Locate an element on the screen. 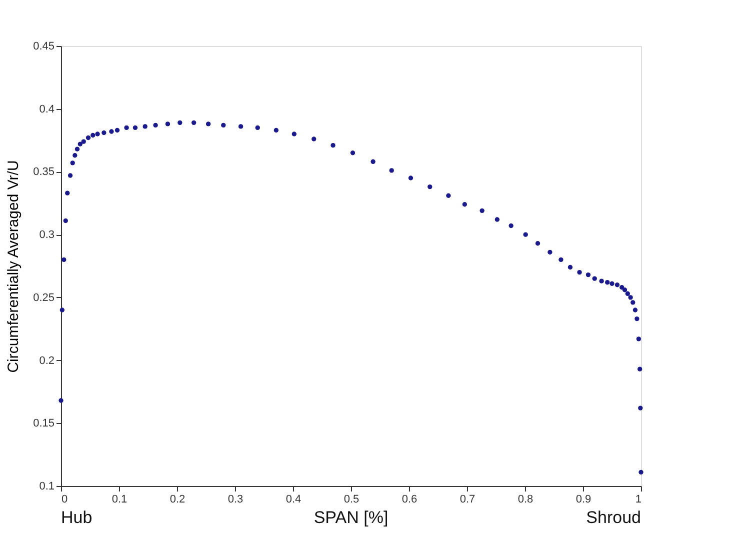 Image resolution: width=751 pixels, height=555 pixels. y-tick-label: 0.2 is located at coordinates (46, 360).